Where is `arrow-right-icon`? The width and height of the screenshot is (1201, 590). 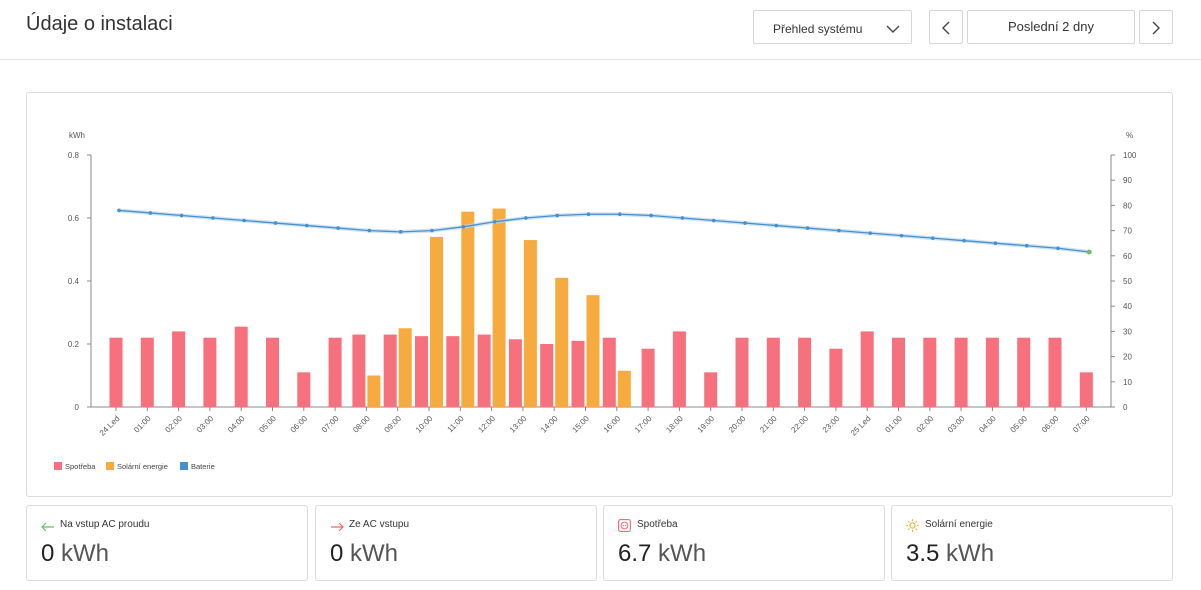
arrow-right-icon is located at coordinates (337, 528).